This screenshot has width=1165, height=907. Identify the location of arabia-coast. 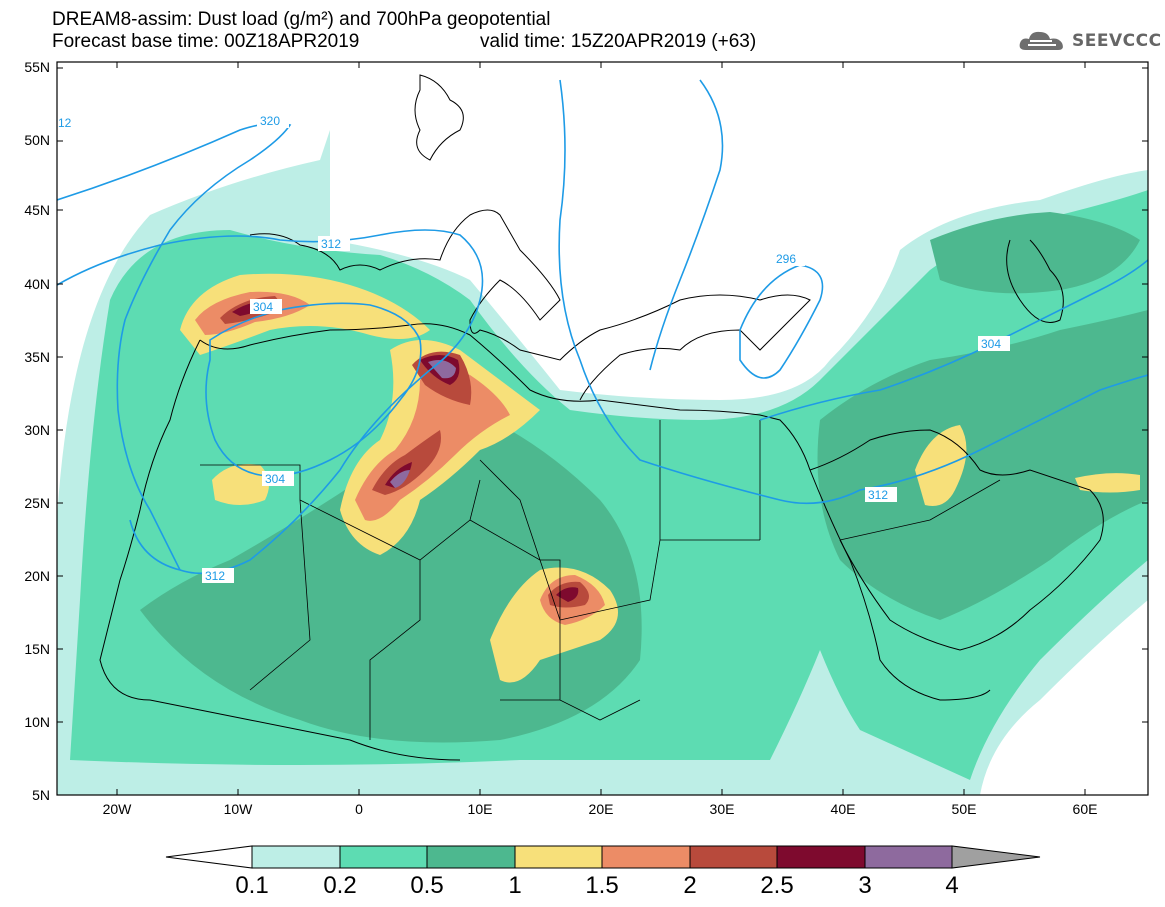
(956, 540).